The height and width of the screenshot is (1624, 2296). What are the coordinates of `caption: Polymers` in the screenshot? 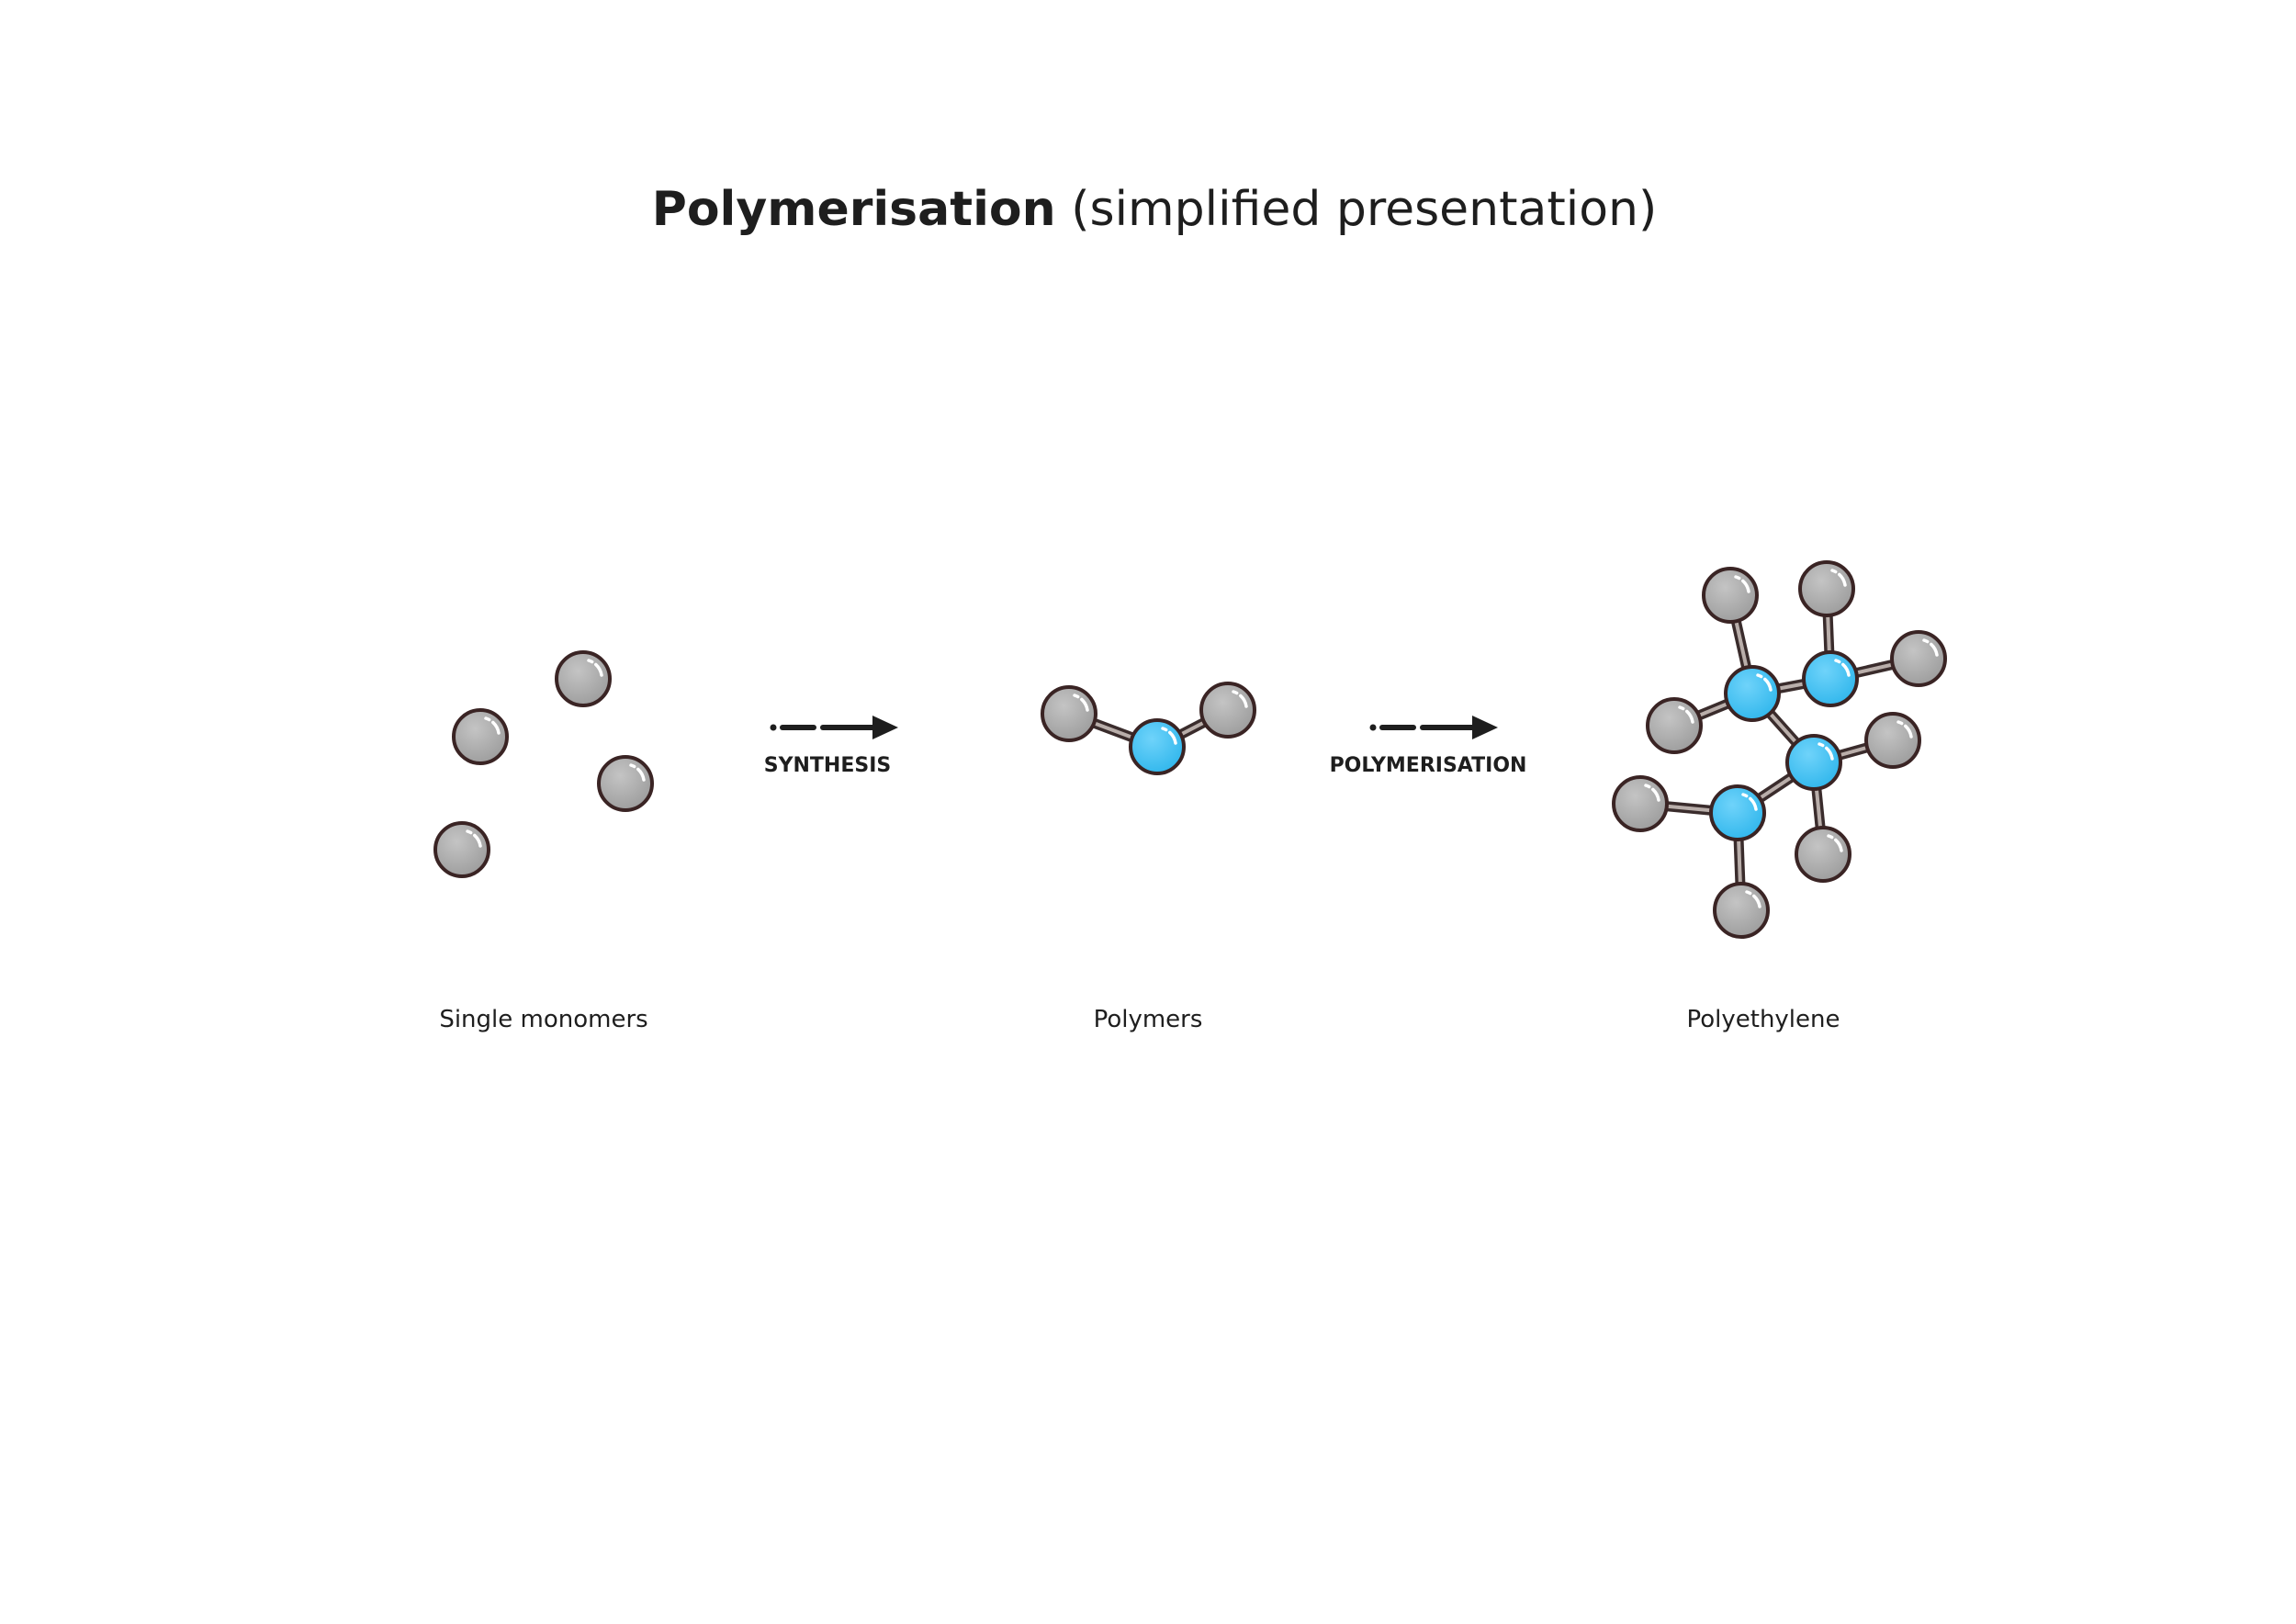 It's located at (1148, 1019).